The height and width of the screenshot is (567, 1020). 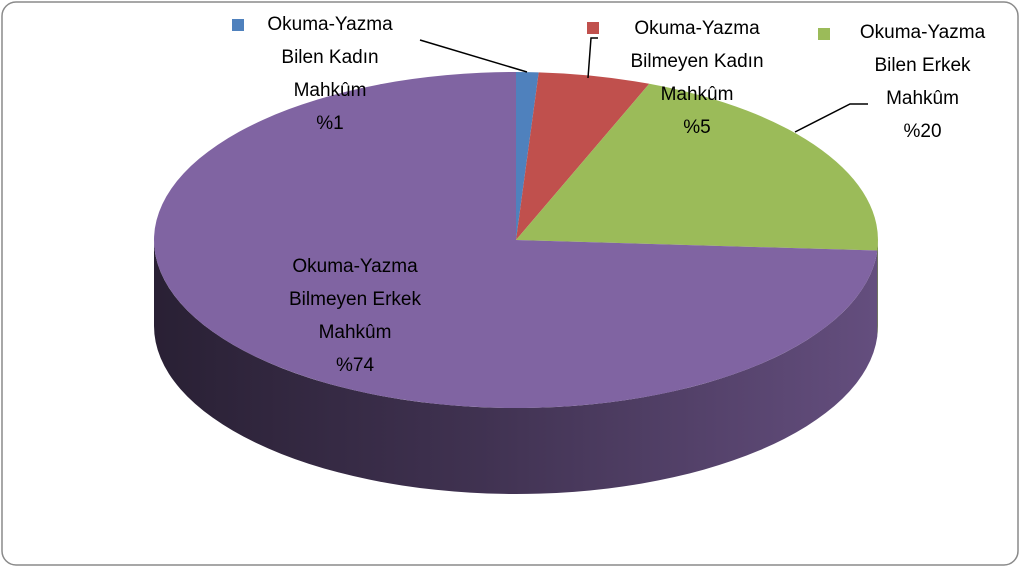 I want to click on label-name: Okuma-Yazma Bilen Kadın Mahkûm, so click(x=330, y=57).